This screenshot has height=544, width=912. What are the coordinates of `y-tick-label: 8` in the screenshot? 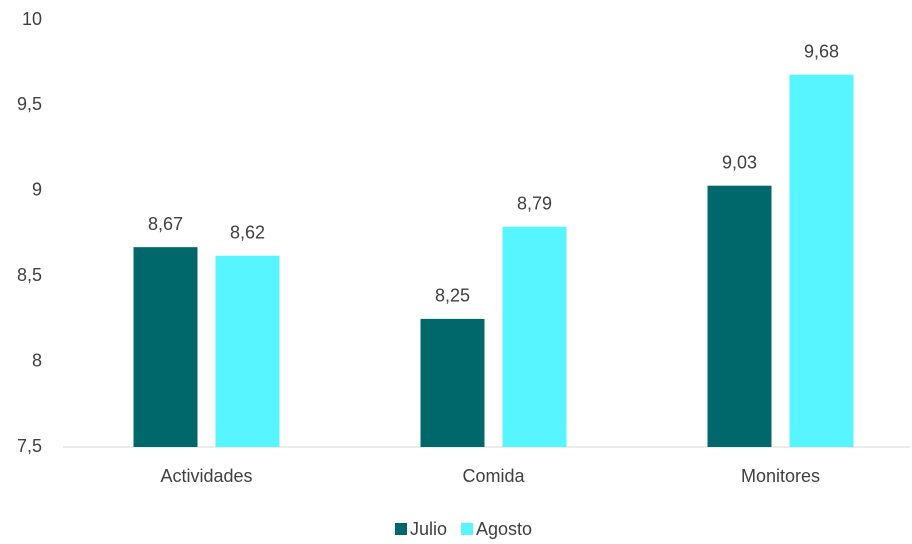 It's located at (37, 360).